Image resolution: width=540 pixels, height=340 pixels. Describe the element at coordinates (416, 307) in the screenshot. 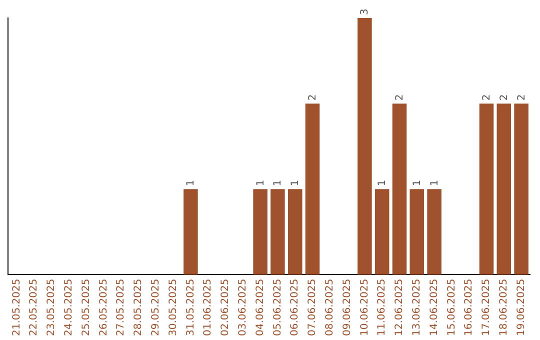

I see `x-tick-label: 13.06.2025` at that location.